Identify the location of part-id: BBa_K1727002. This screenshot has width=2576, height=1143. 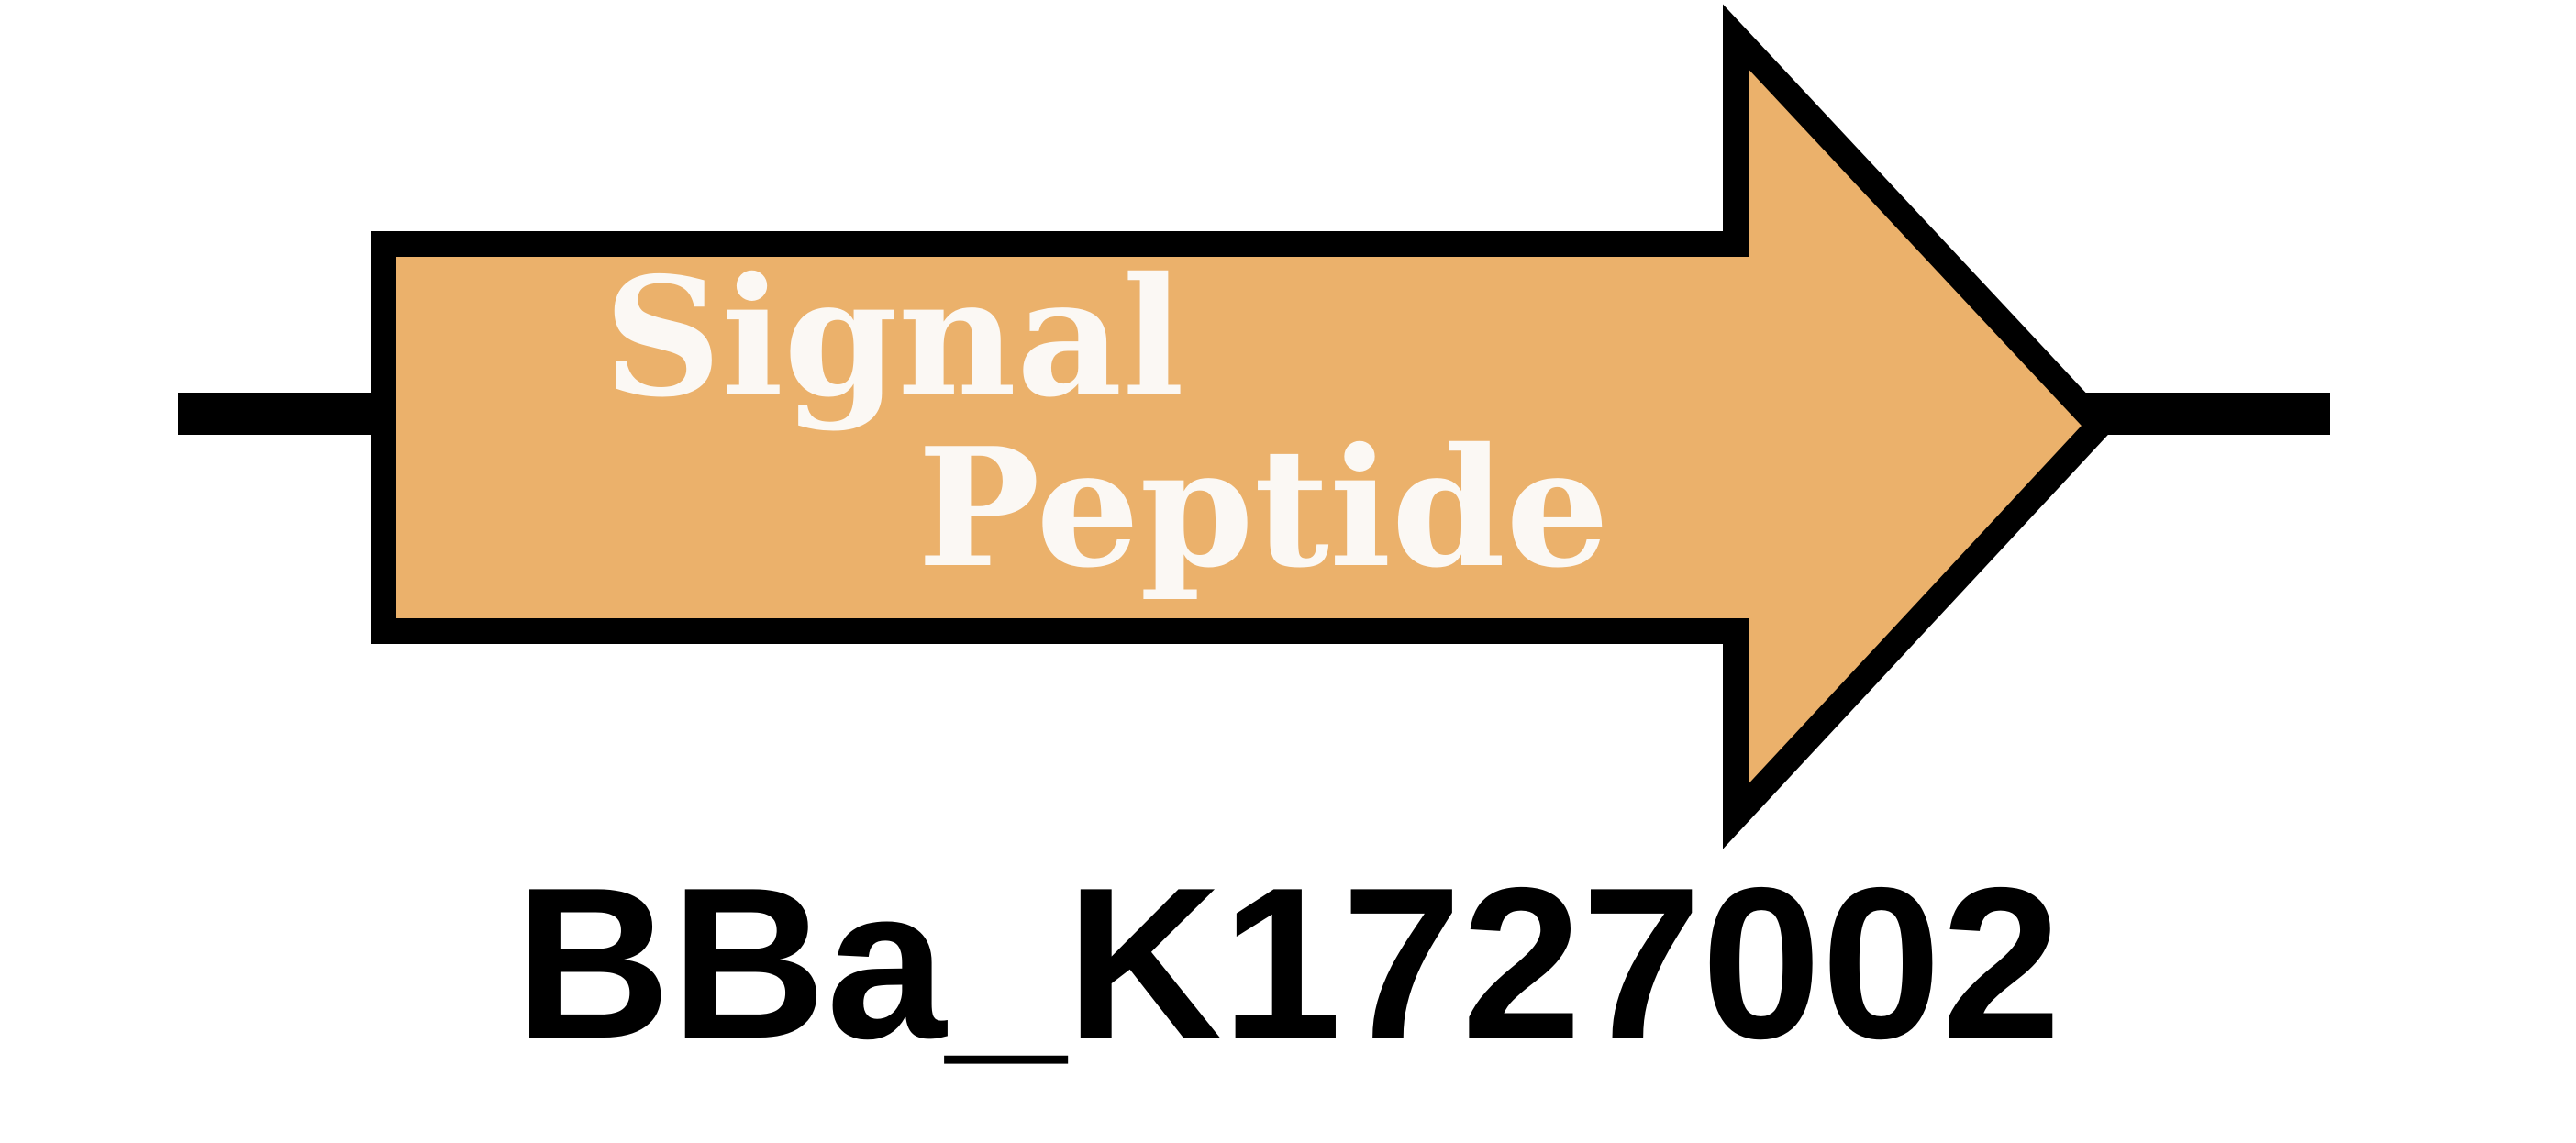
(1288, 962).